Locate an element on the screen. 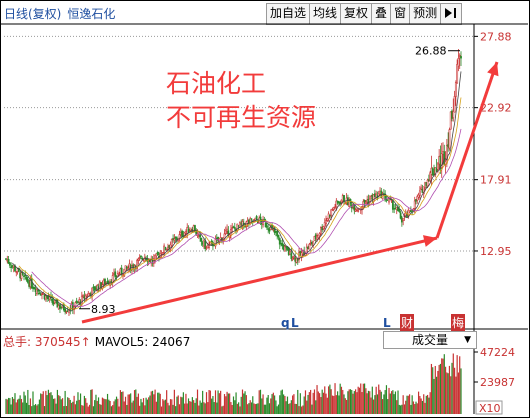  moving-average-button: 均线 is located at coordinates (326, 14).